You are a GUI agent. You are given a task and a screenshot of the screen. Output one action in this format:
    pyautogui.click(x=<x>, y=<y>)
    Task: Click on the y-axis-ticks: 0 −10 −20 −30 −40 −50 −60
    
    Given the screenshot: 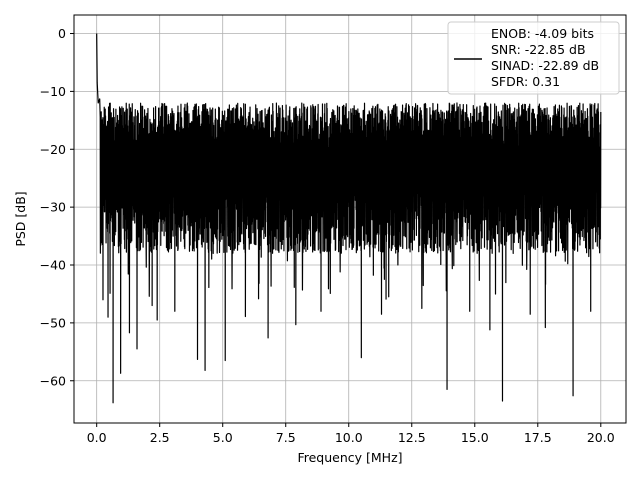 What is the action you would take?
    pyautogui.click(x=57, y=207)
    